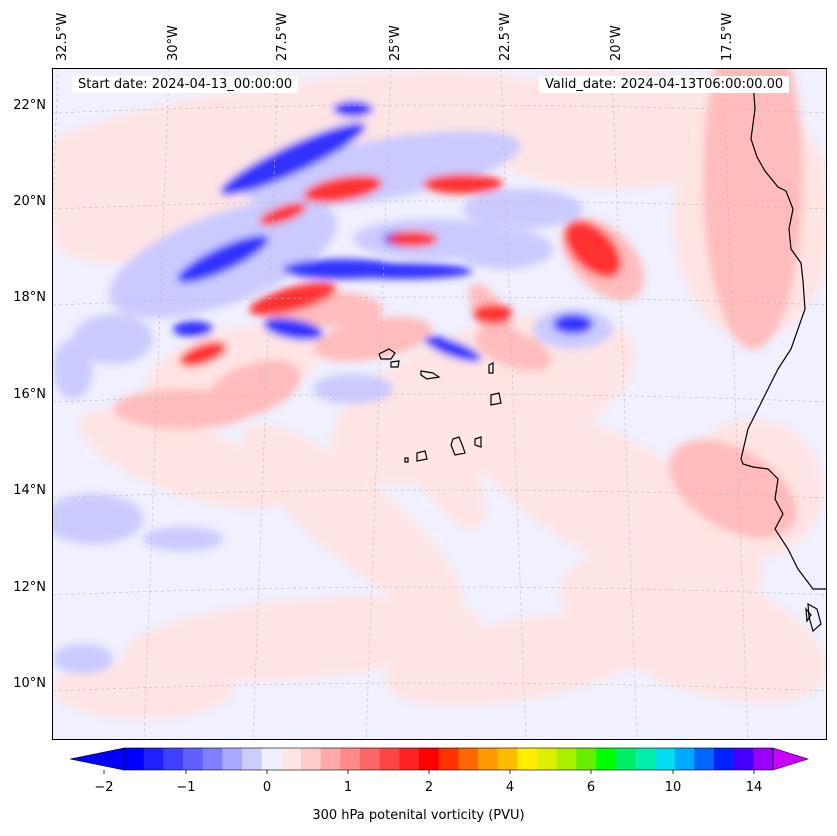  What do you see at coordinates (29, 297) in the screenshot?
I see `lat-label: 18°N` at bounding box center [29, 297].